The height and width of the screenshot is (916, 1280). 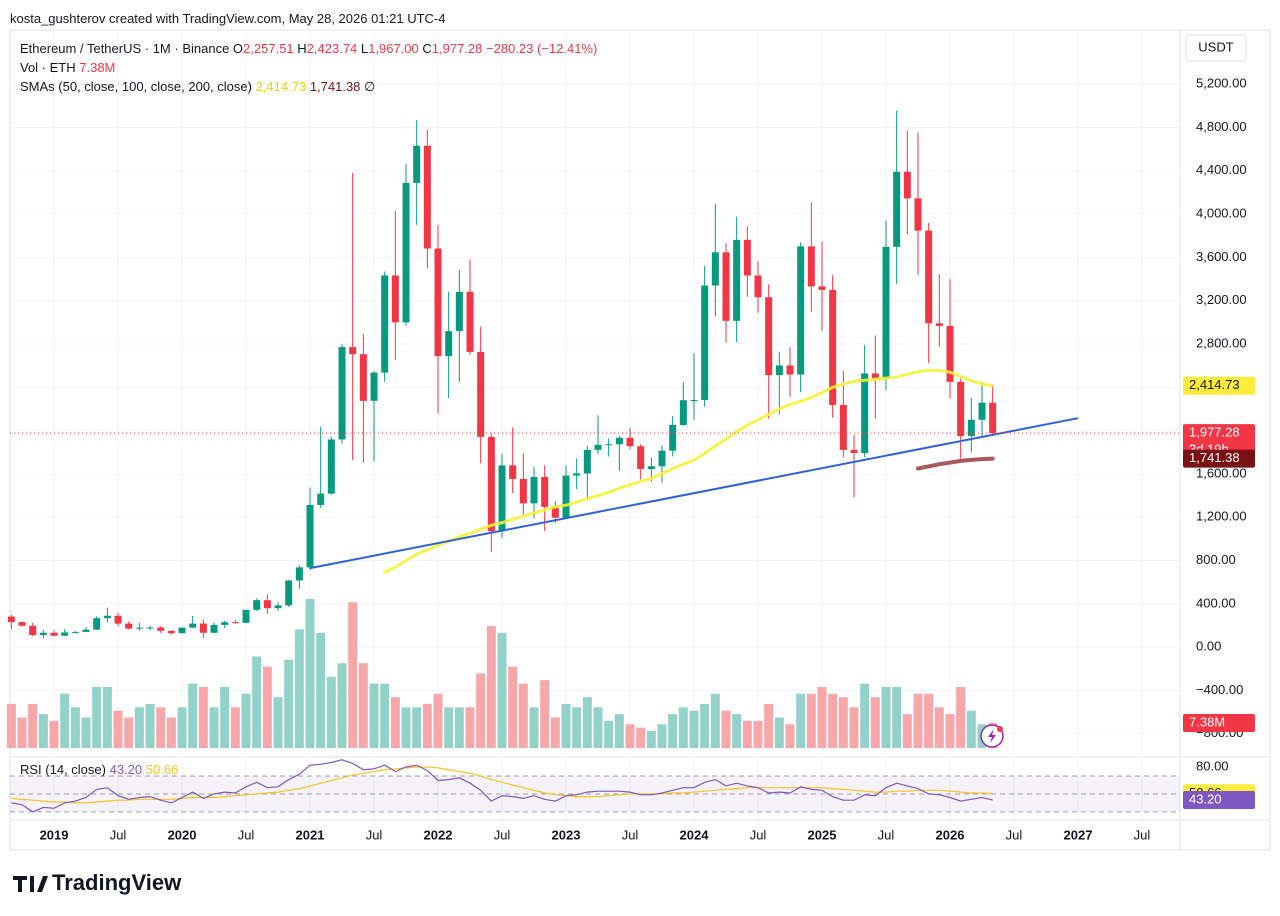 I want to click on currency-button, so click(x=1216, y=48).